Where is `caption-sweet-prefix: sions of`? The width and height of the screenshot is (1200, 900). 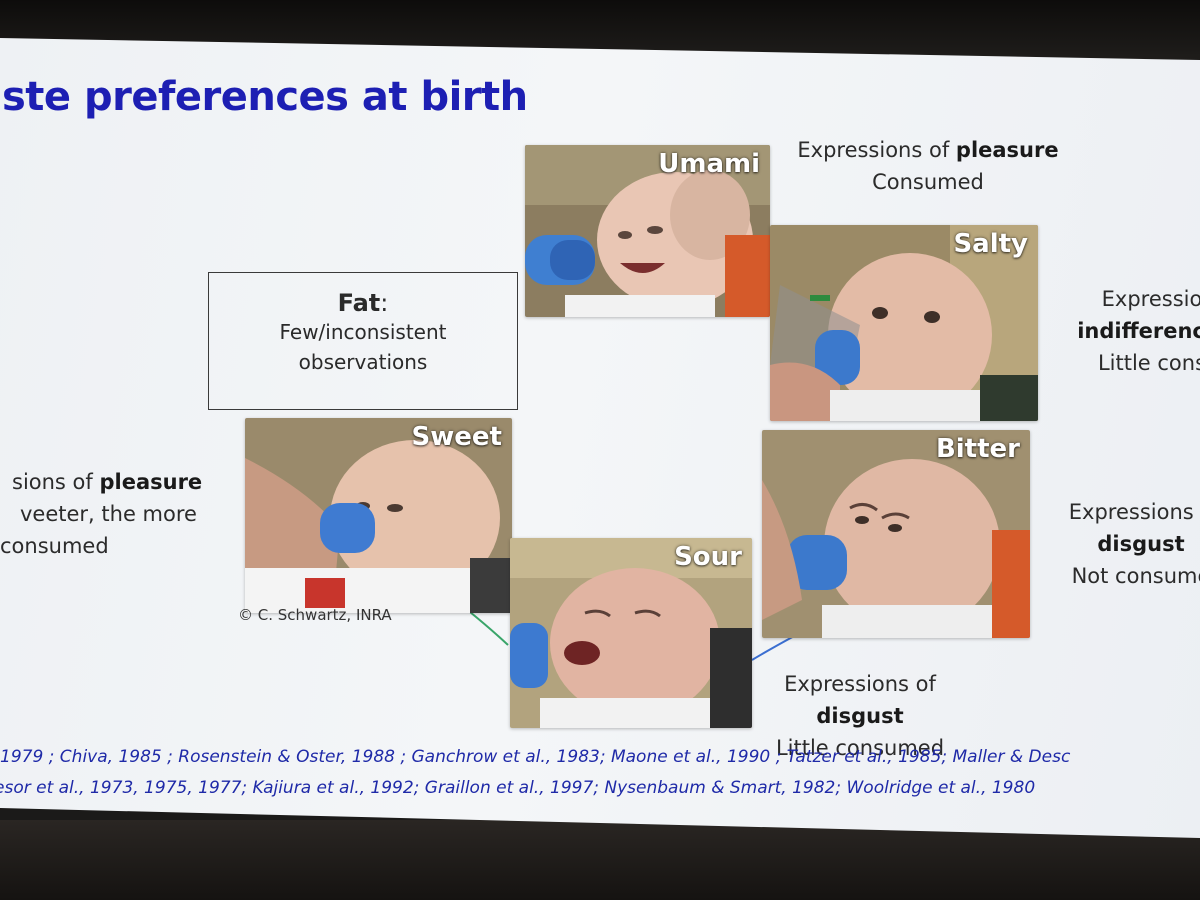
caption-sweet-prefix: sions of is located at coordinates (56, 482).